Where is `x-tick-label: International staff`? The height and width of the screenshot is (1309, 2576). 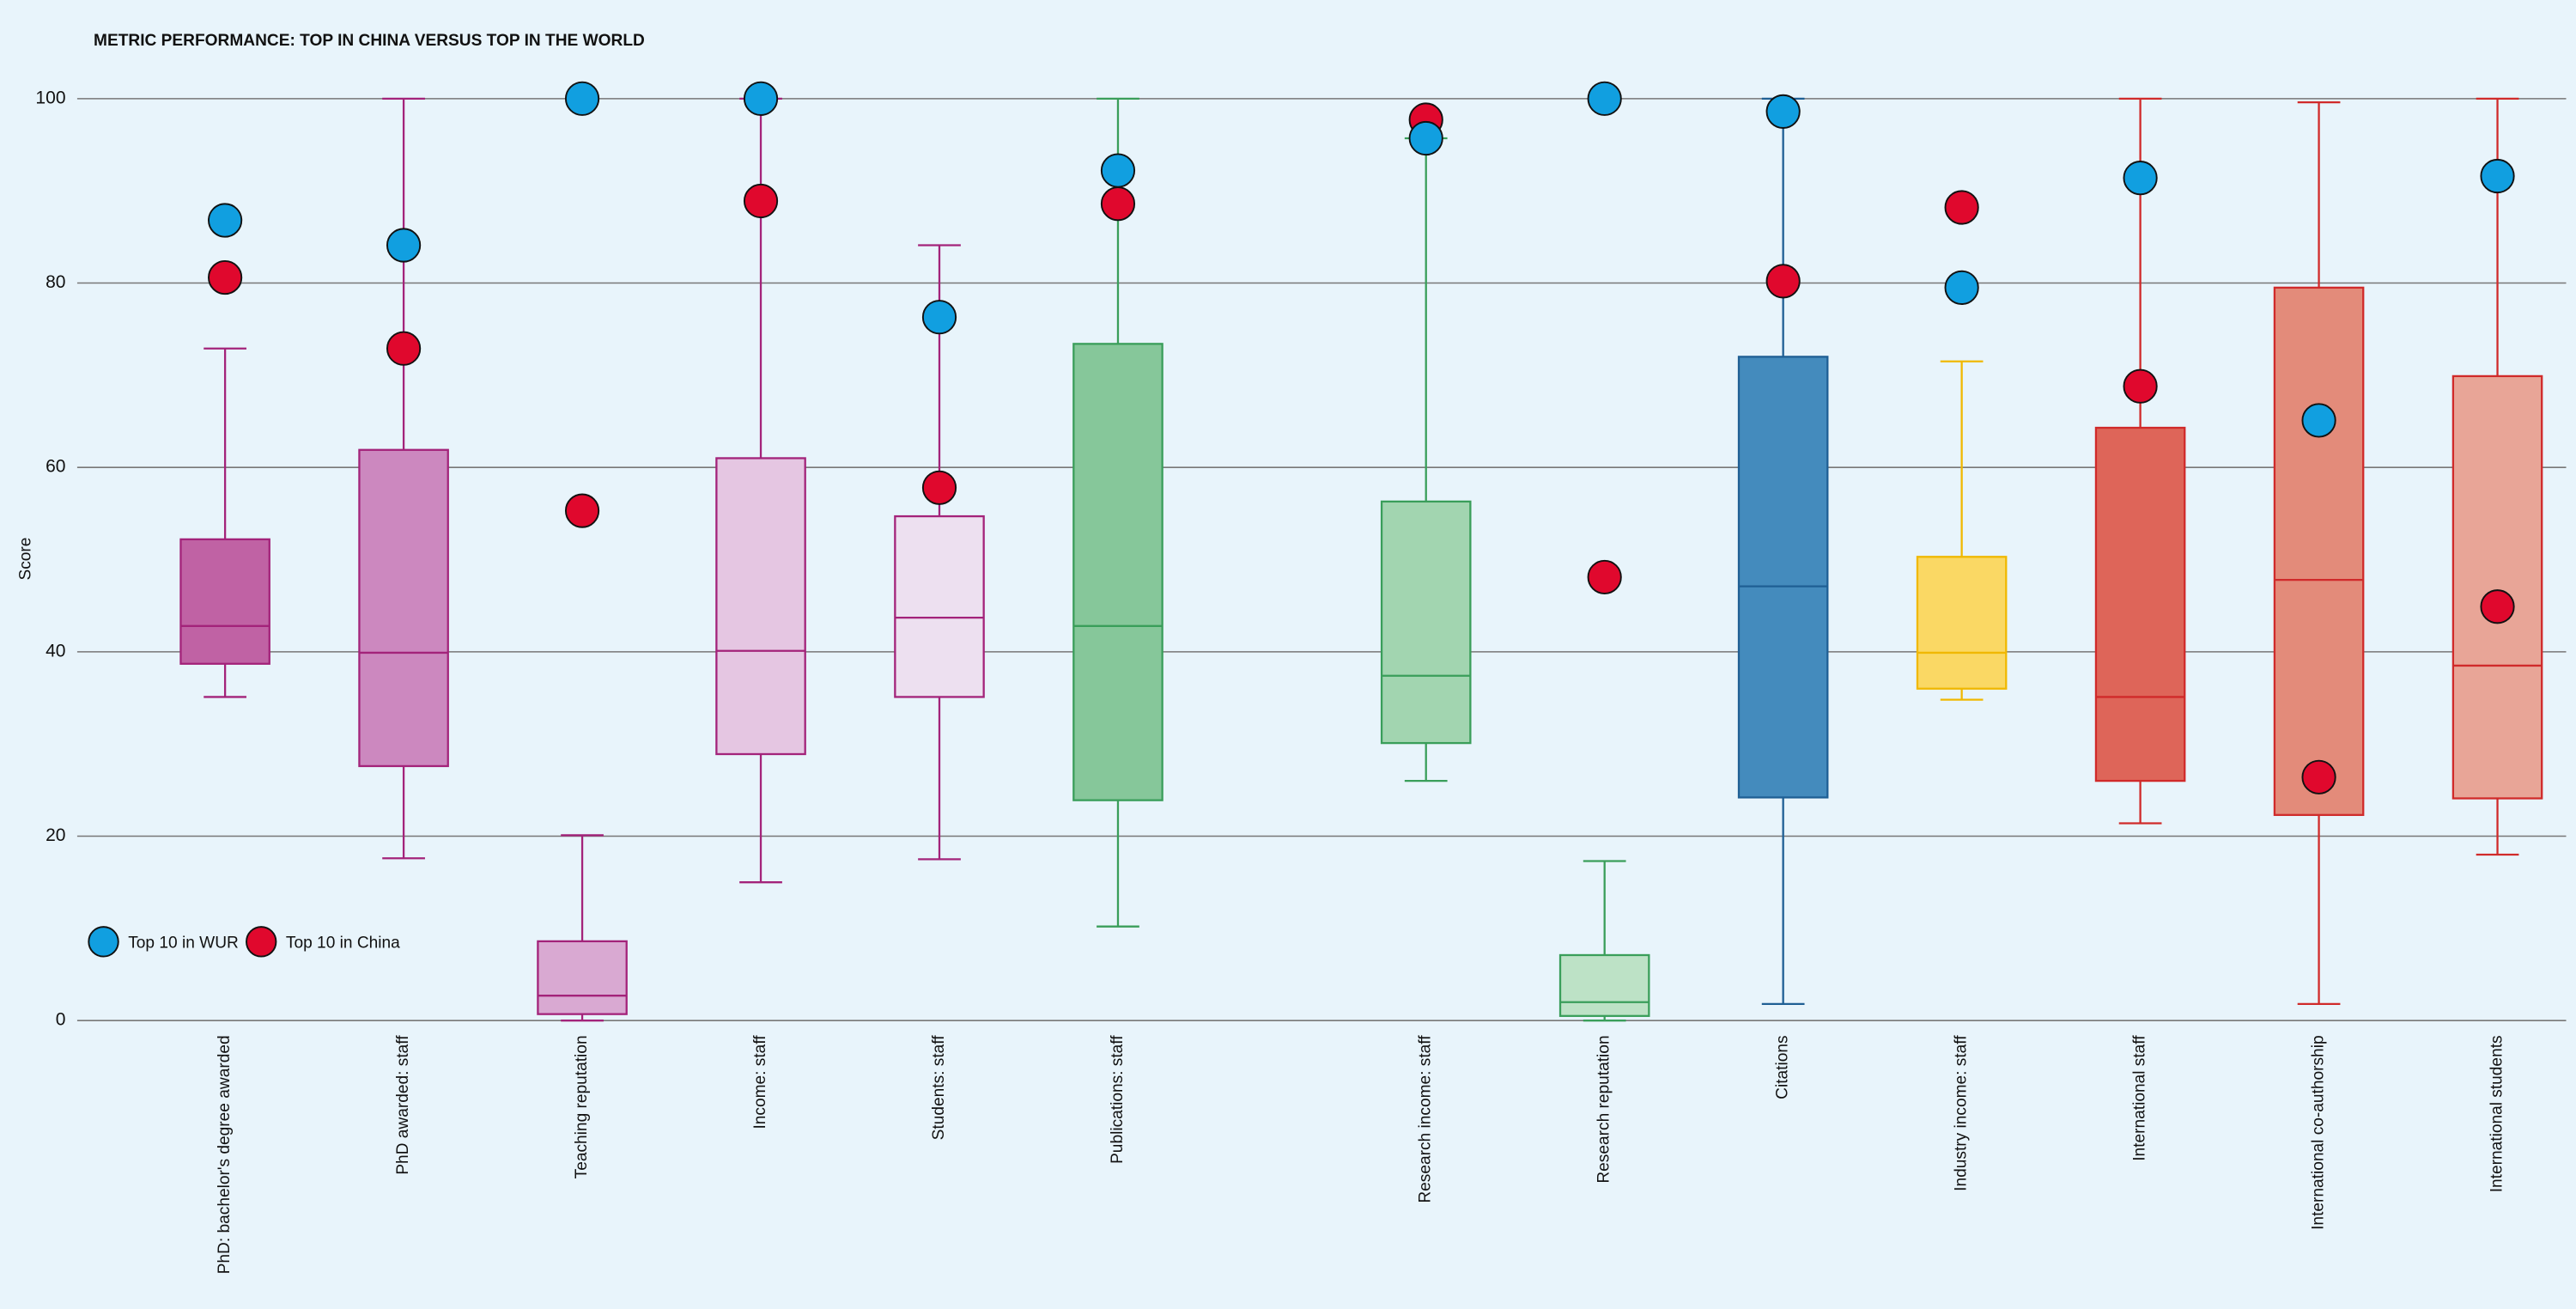 x-tick-label: International staff is located at coordinates (2140, 1098).